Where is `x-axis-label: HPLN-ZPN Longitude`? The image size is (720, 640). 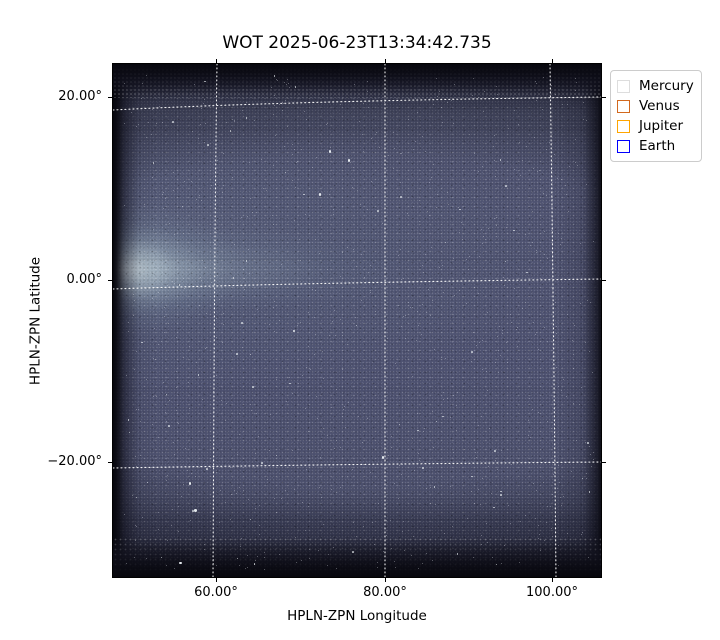
x-axis-label: HPLN-ZPN Longitude is located at coordinates (357, 616).